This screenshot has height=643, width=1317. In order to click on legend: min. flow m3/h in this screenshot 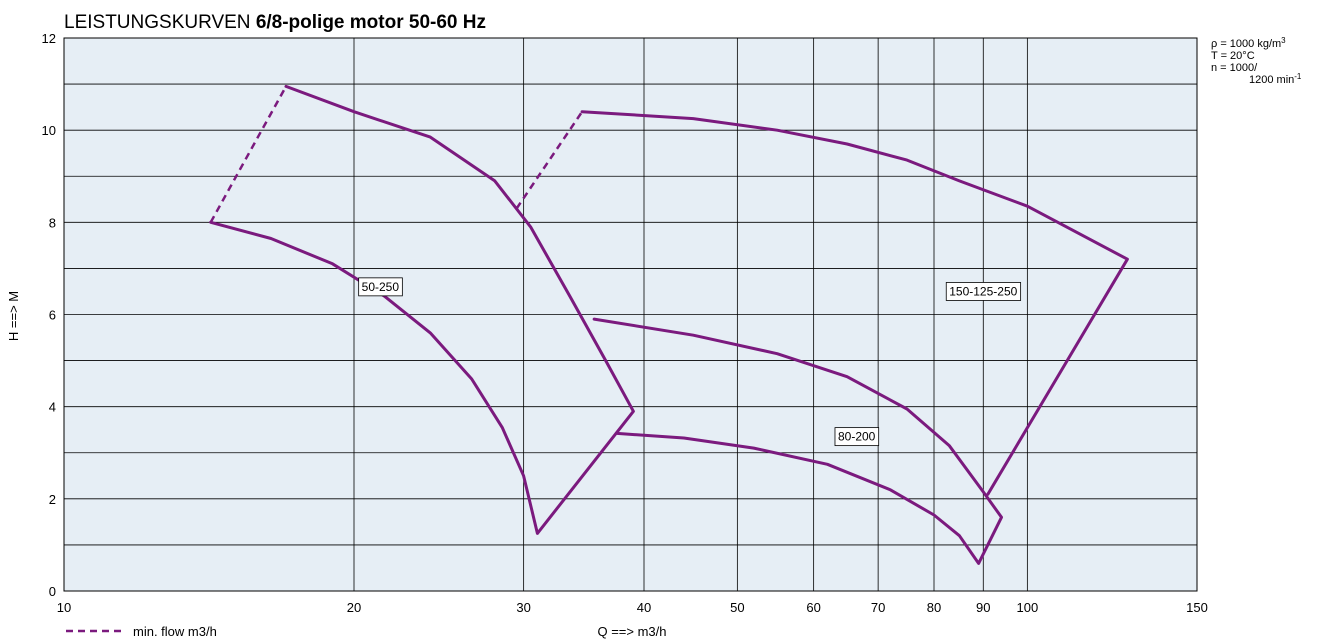, I will do `click(141, 631)`.